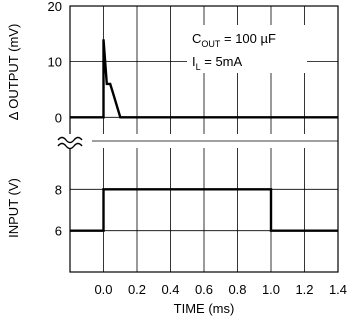 This screenshot has width=357, height=321. What do you see at coordinates (194, 61) in the screenshot?
I see `il-symbol: I` at bounding box center [194, 61].